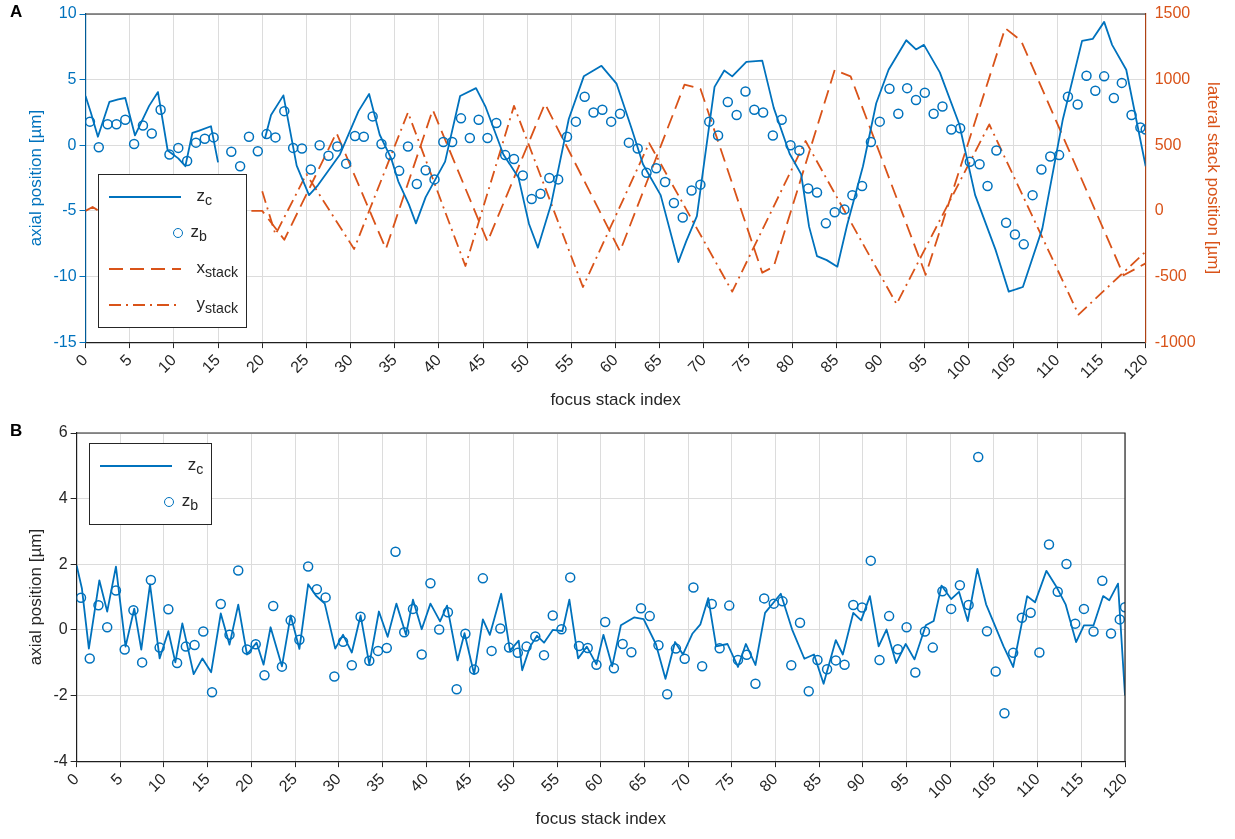 The image size is (1235, 839). Describe the element at coordinates (63, 498) in the screenshot. I see `y-tick-label: 4` at that location.